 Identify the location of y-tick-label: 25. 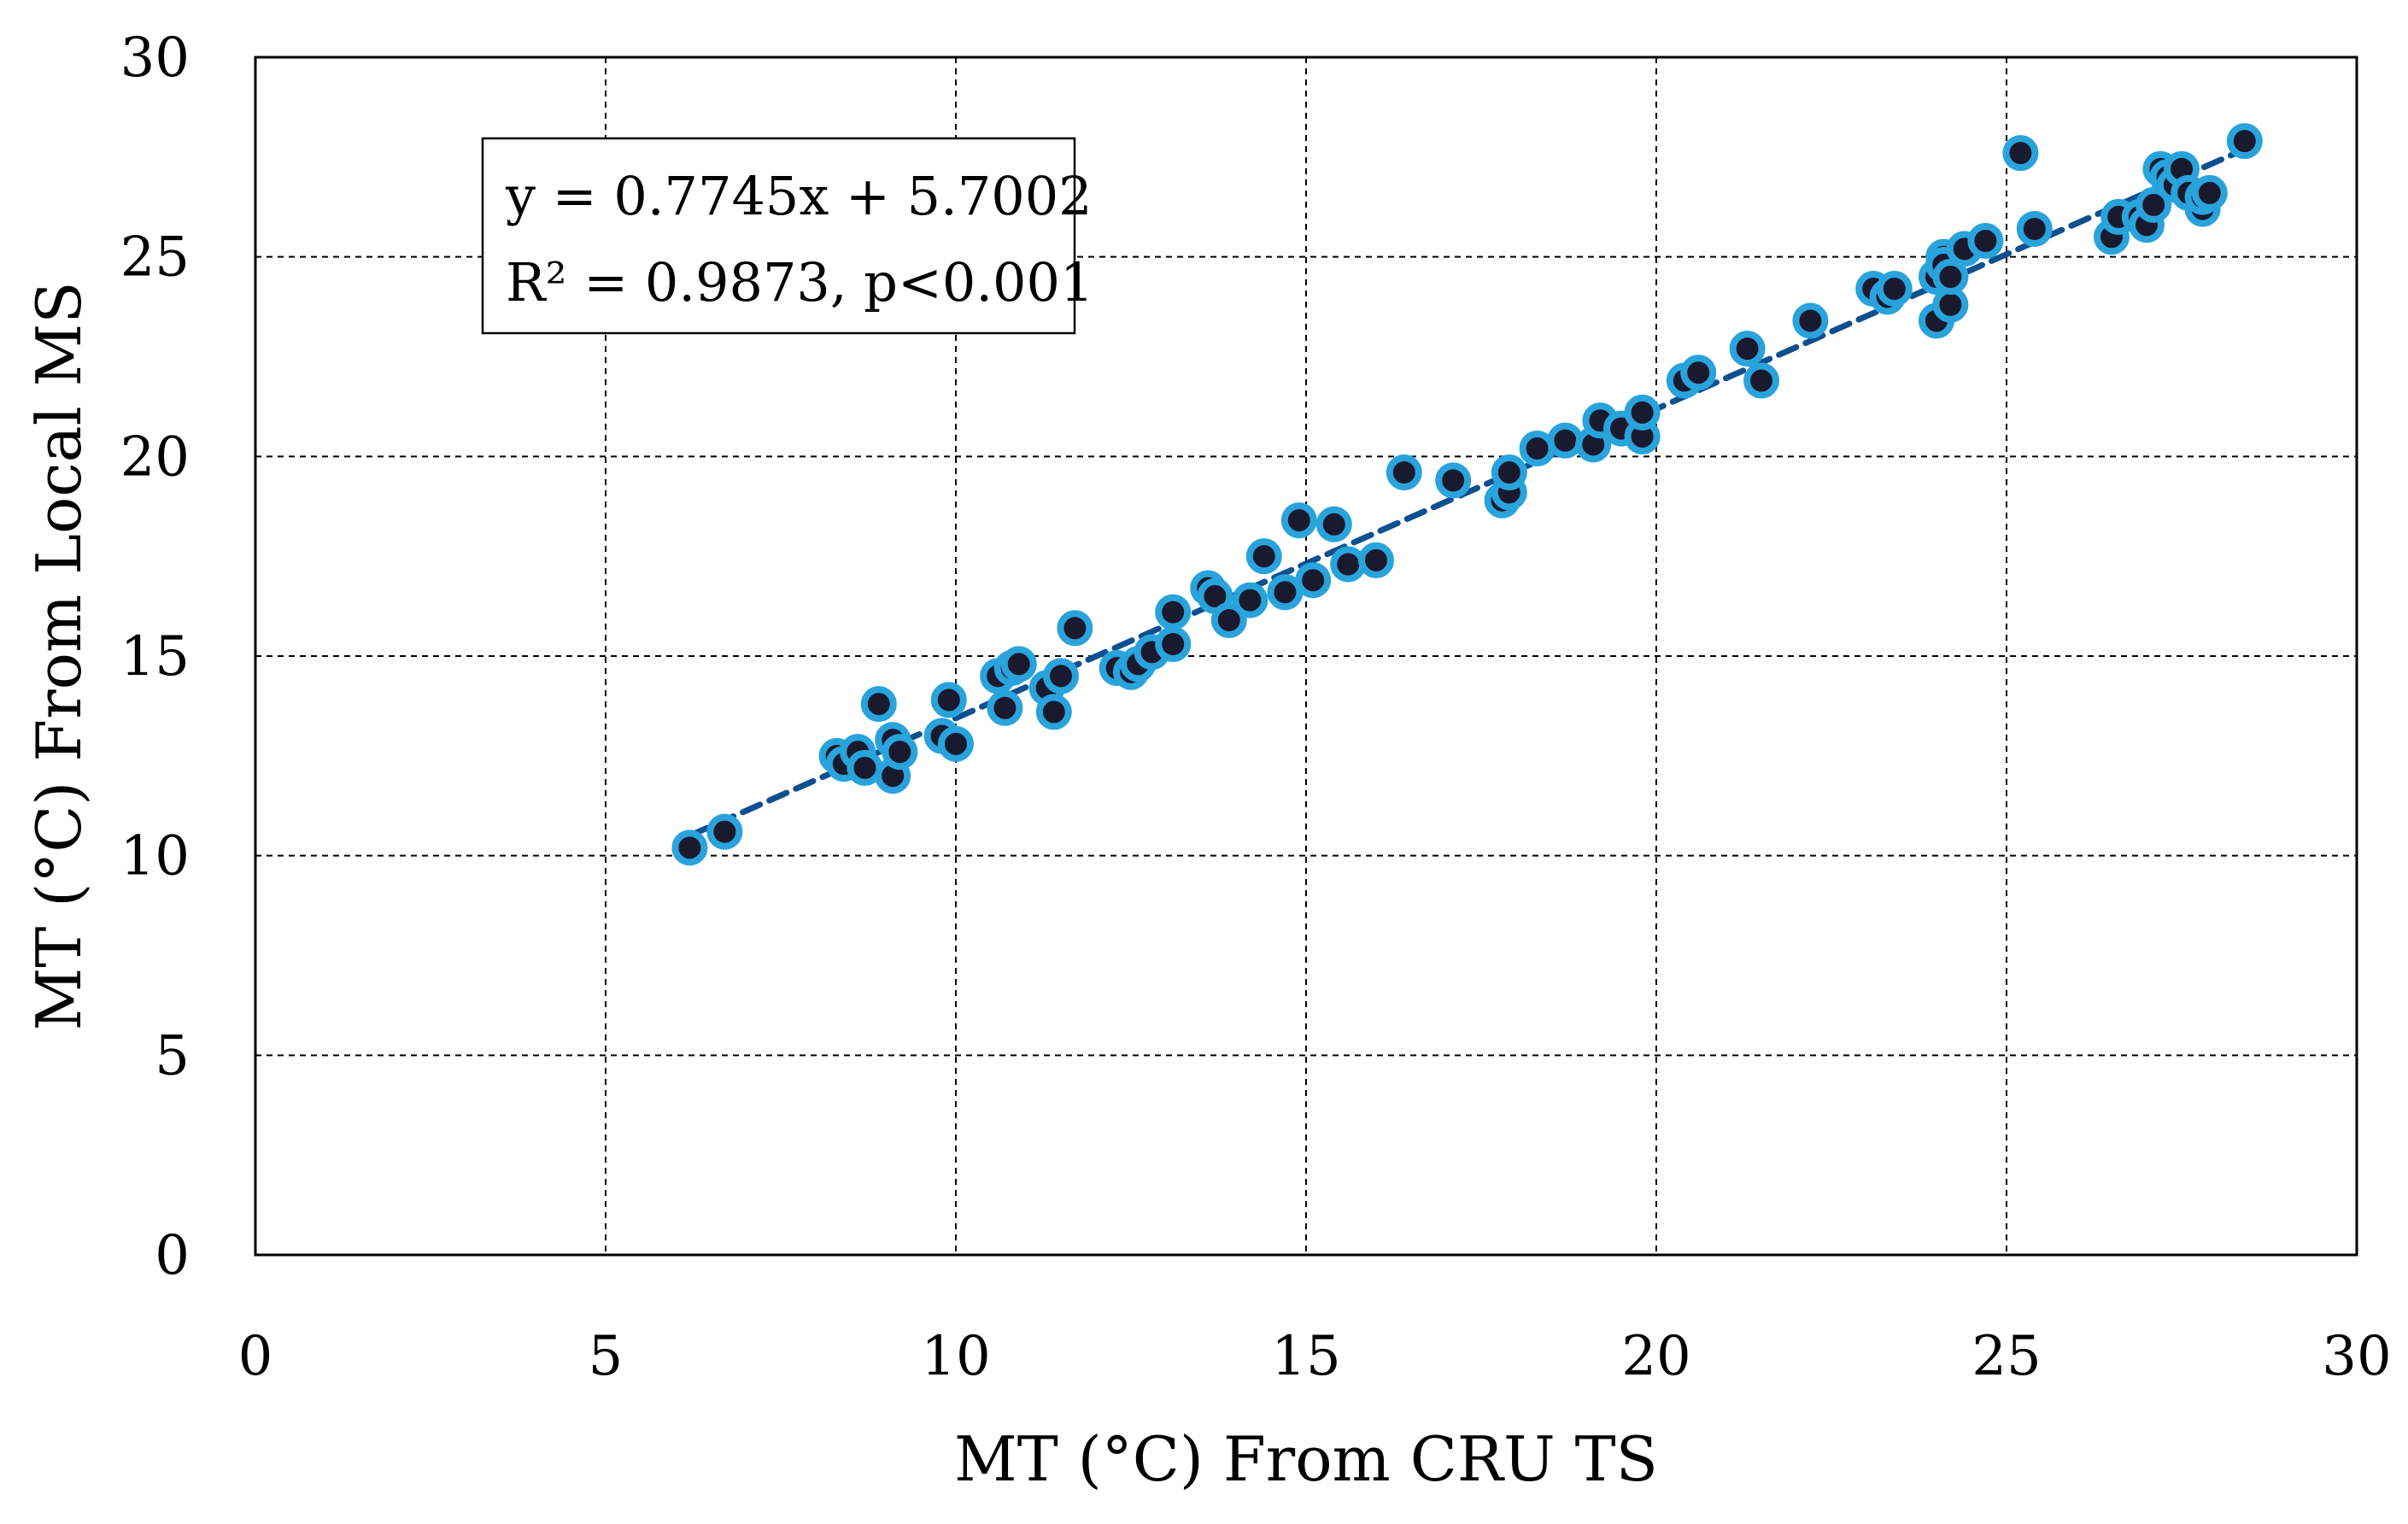
(155, 258).